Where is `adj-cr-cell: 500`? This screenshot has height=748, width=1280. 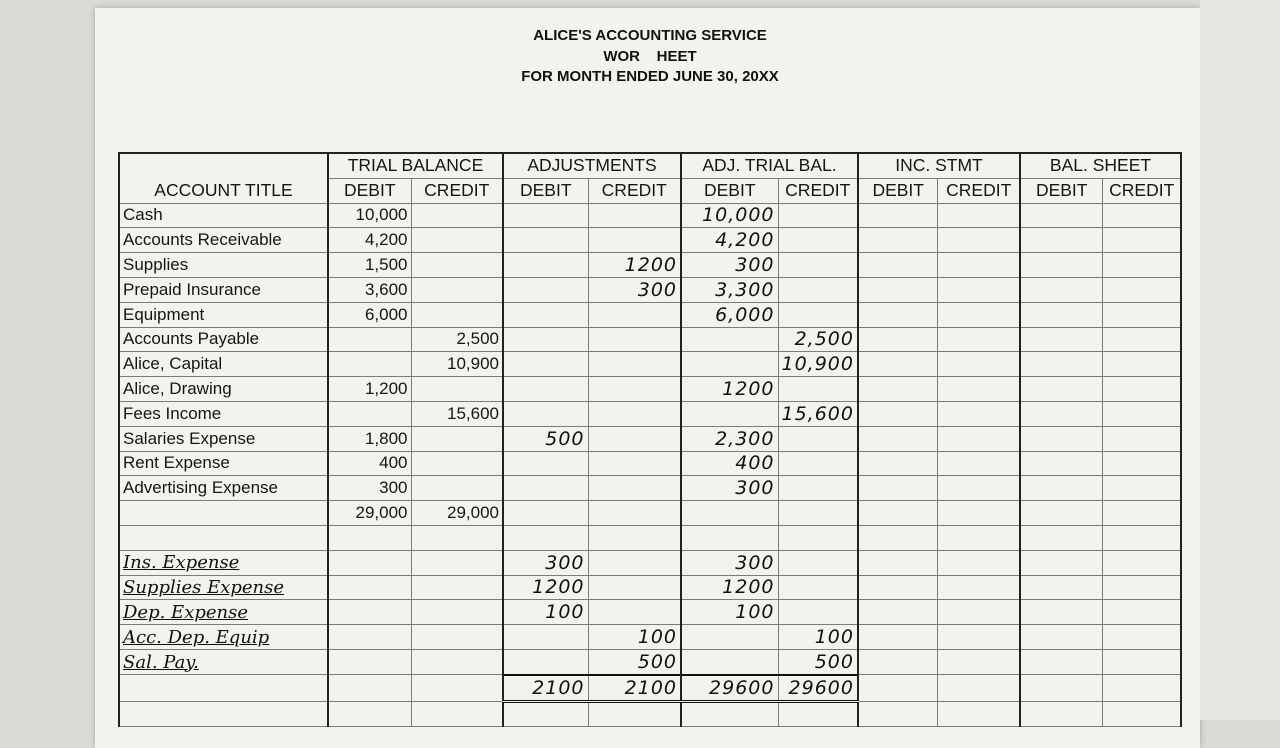
adj-cr-cell: 500 is located at coordinates (634, 662).